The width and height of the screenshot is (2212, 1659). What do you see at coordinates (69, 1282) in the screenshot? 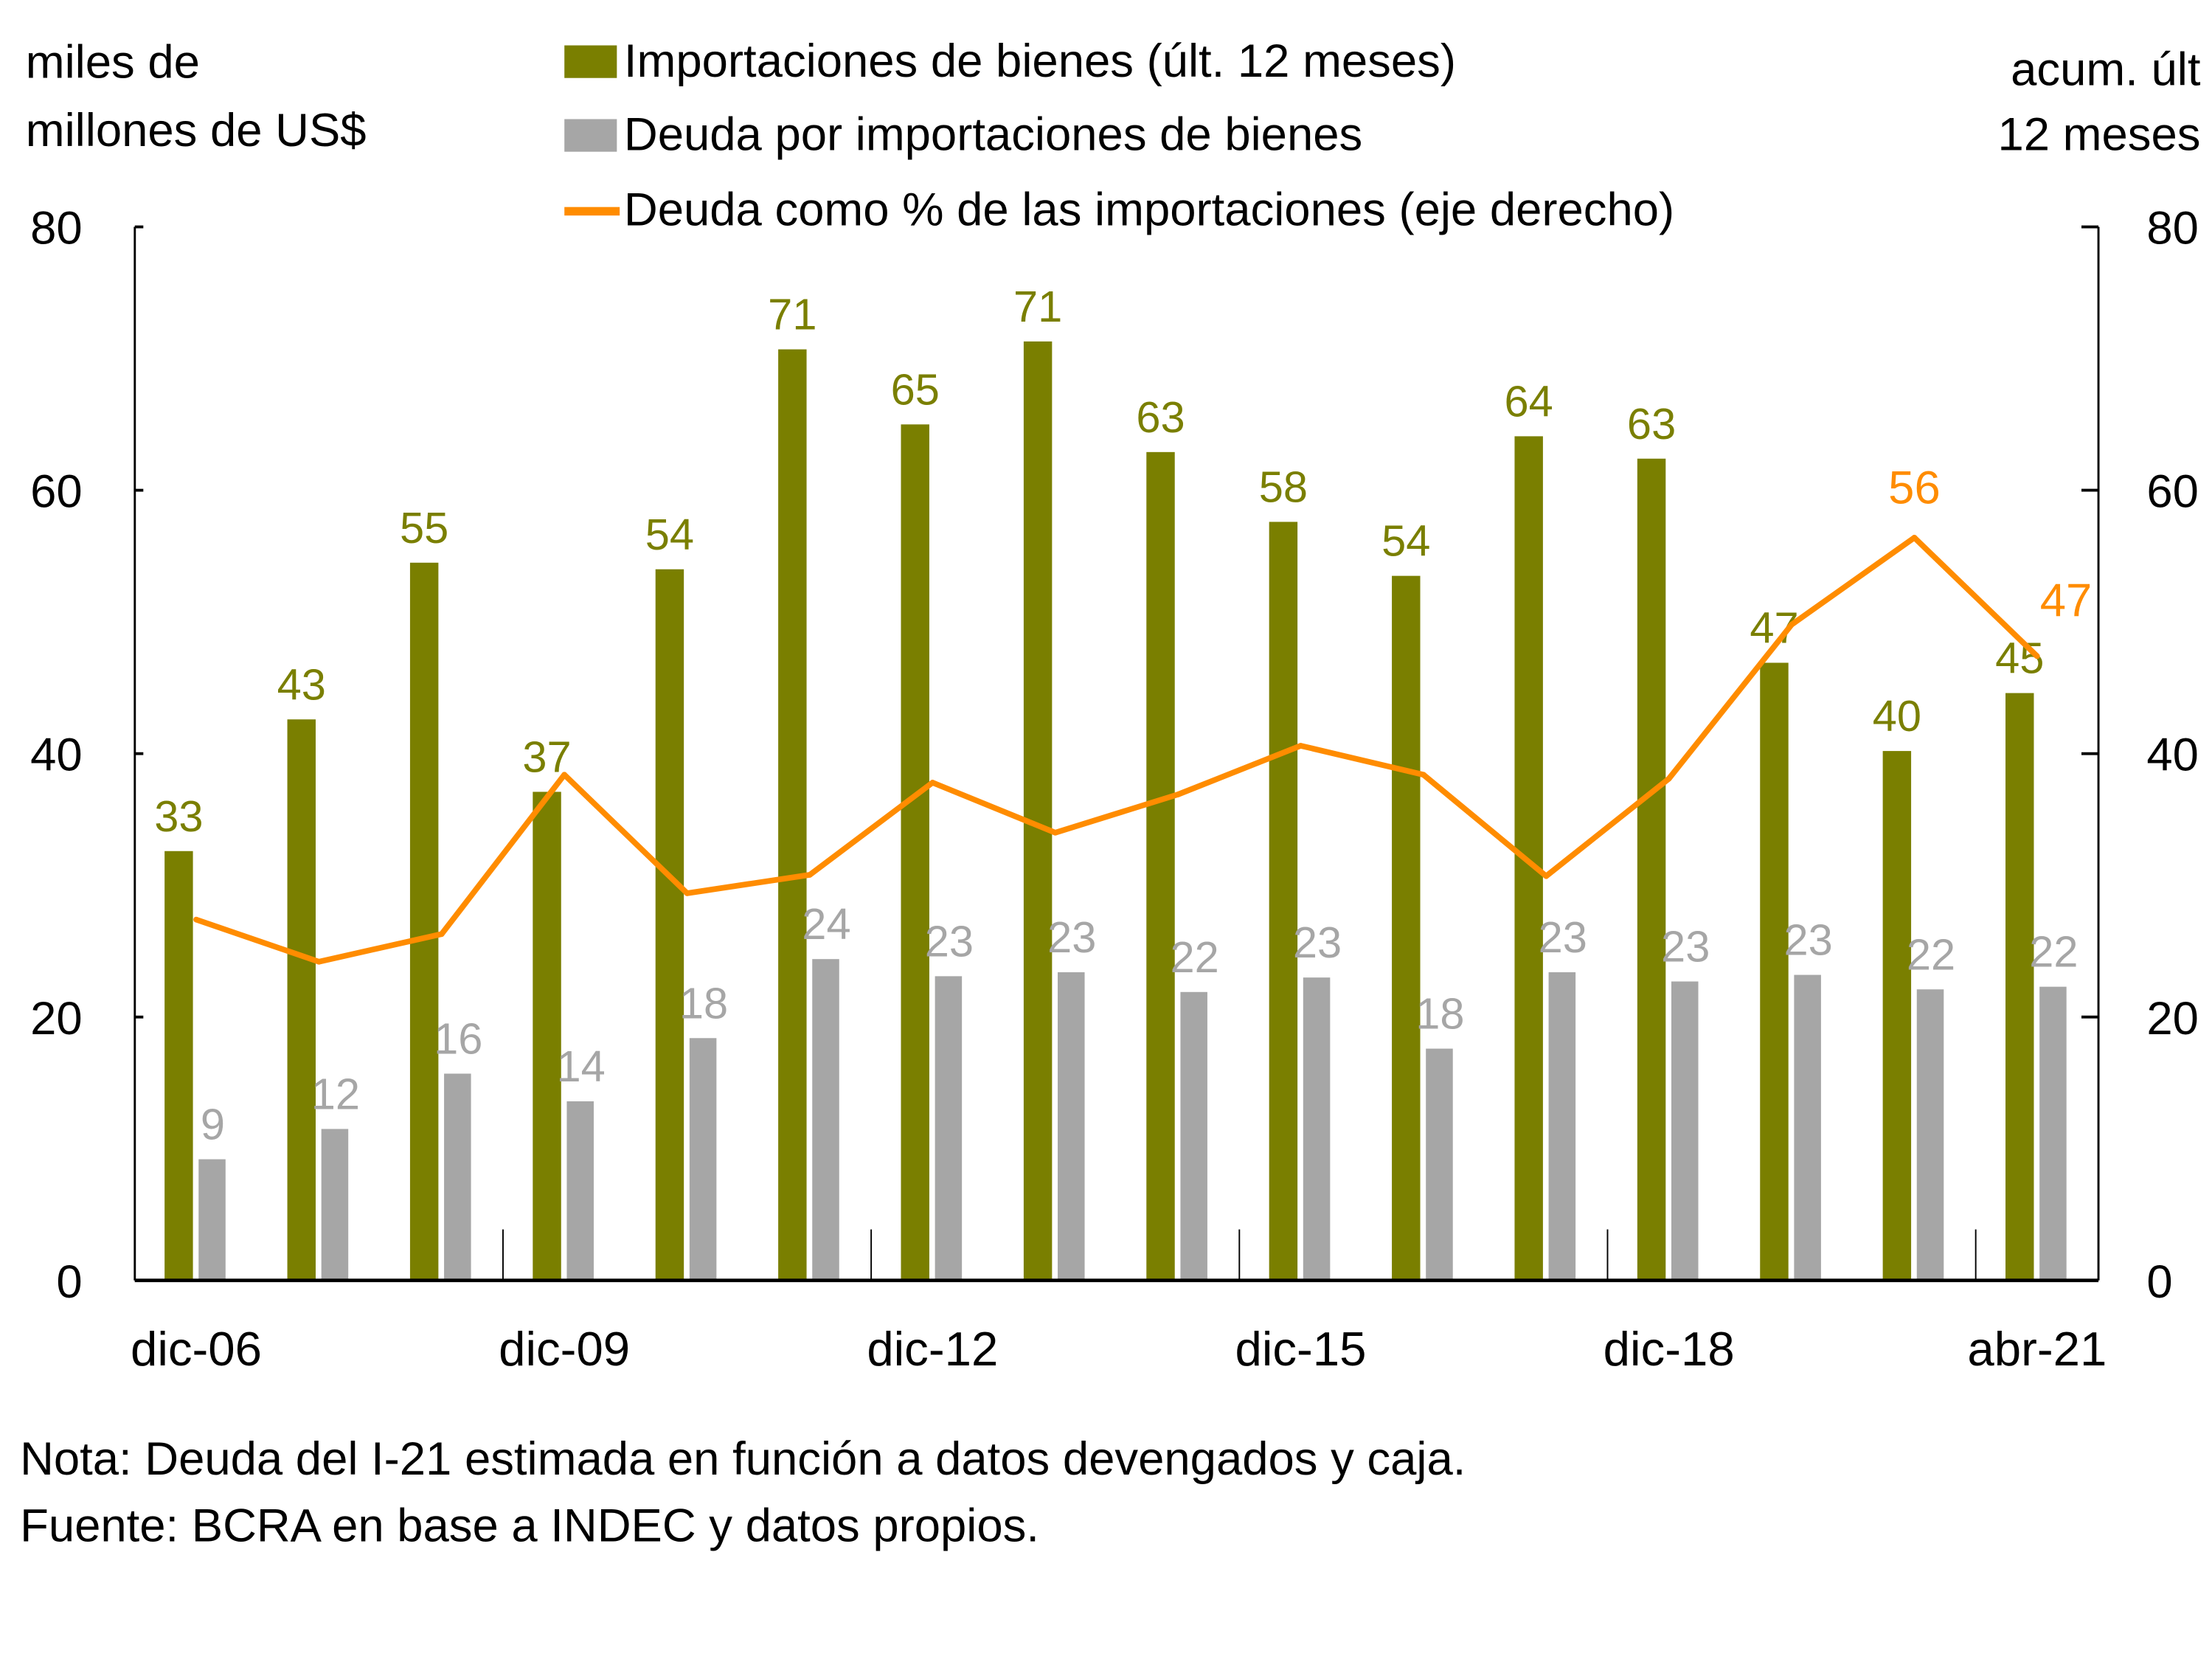
I see `y-tick-label-left: 0` at bounding box center [69, 1282].